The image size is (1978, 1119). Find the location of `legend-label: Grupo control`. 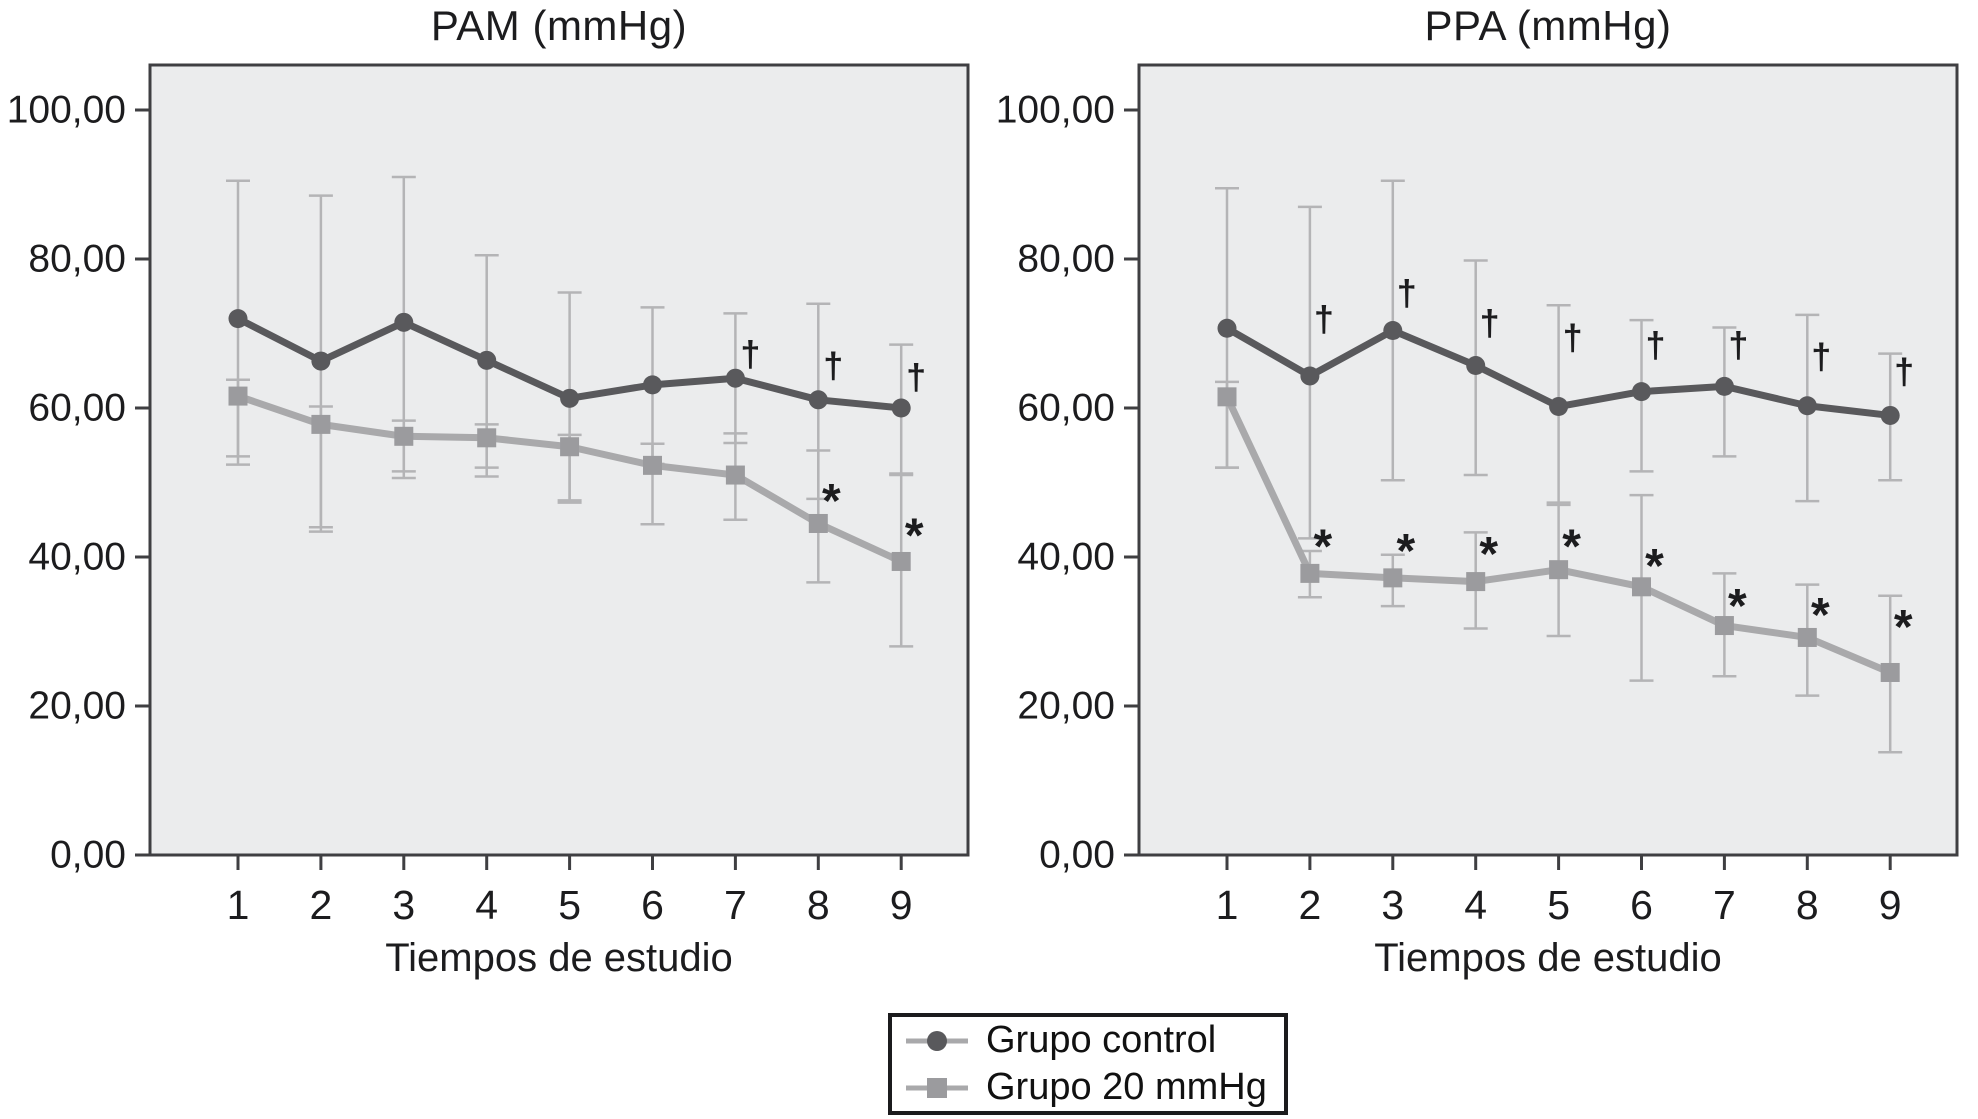

legend-label: Grupo control is located at coordinates (1101, 1040).